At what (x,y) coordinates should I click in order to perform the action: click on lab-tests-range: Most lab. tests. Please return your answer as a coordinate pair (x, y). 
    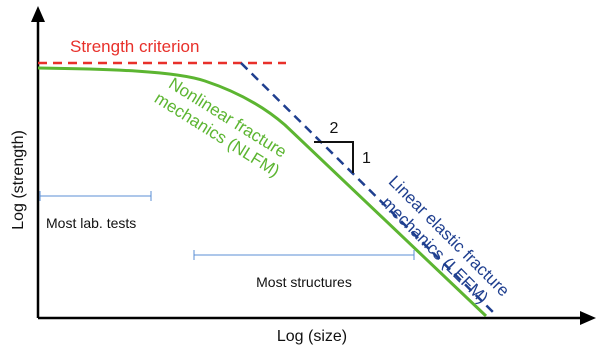
    Looking at the image, I should click on (95, 211).